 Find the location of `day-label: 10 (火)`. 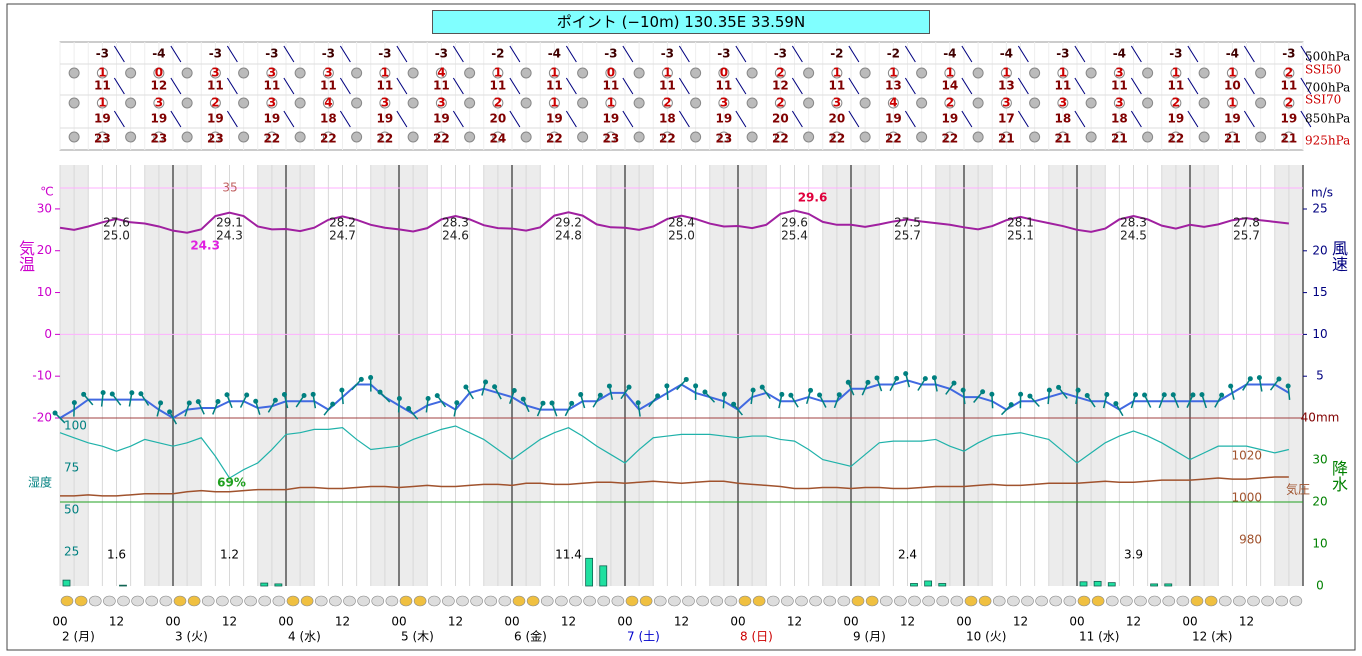

day-label: 10 (火) is located at coordinates (986, 637).